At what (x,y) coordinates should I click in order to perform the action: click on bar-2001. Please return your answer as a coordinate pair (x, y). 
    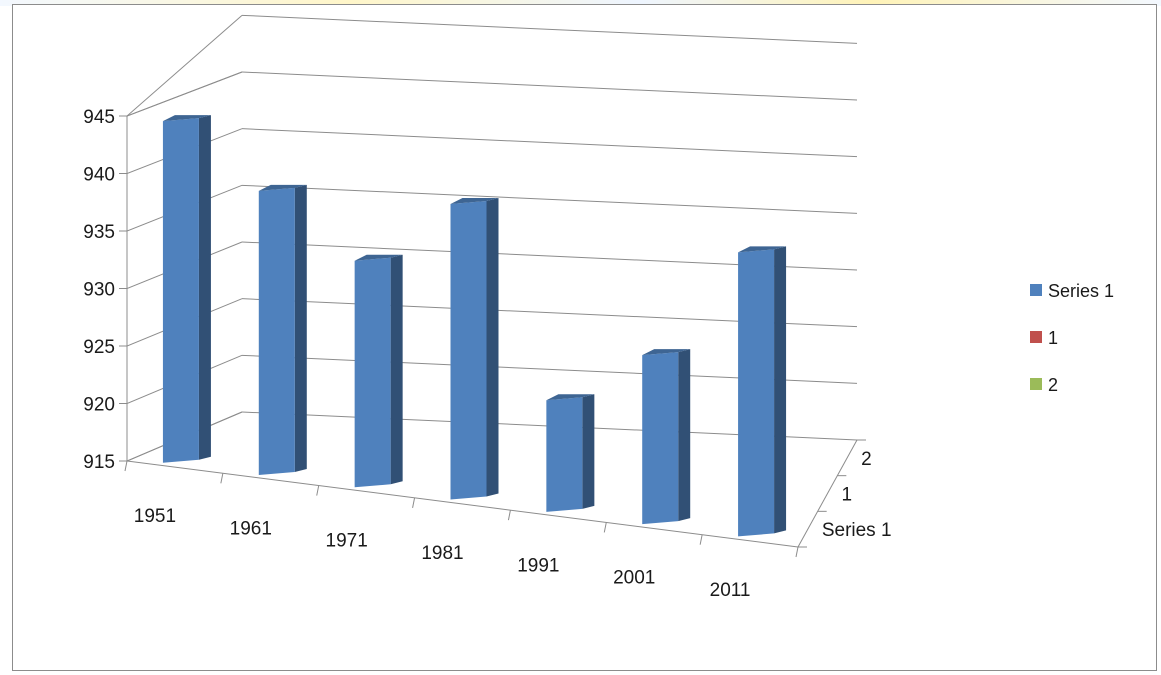
    Looking at the image, I should click on (666, 437).